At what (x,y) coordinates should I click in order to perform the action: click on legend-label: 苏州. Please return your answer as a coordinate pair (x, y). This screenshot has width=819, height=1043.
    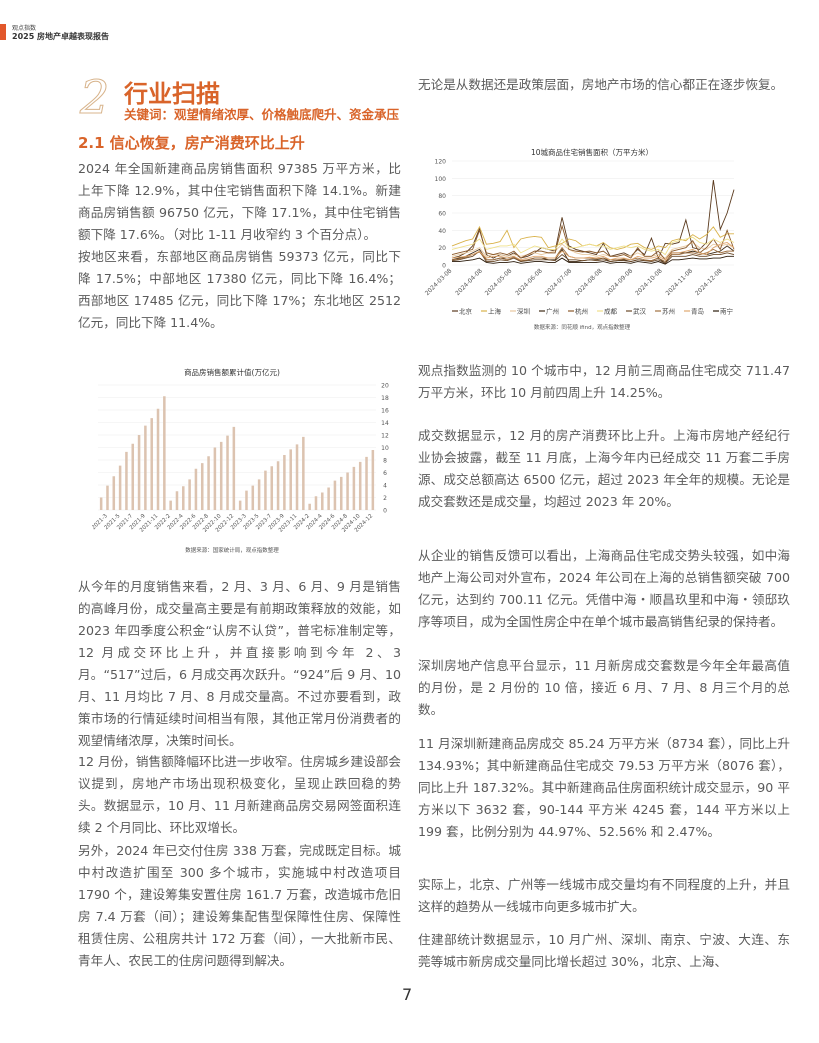
    Looking at the image, I should click on (668, 311).